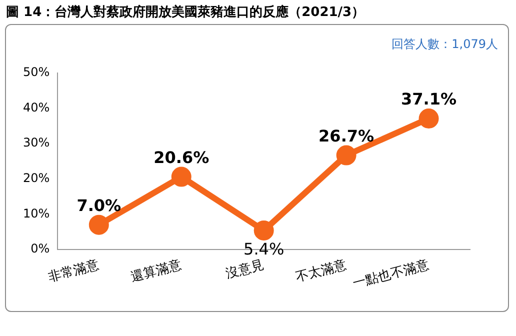 The width and height of the screenshot is (516, 336). Describe the element at coordinates (245, 270) in the screenshot. I see `x-tick-label: 沒意見` at that location.